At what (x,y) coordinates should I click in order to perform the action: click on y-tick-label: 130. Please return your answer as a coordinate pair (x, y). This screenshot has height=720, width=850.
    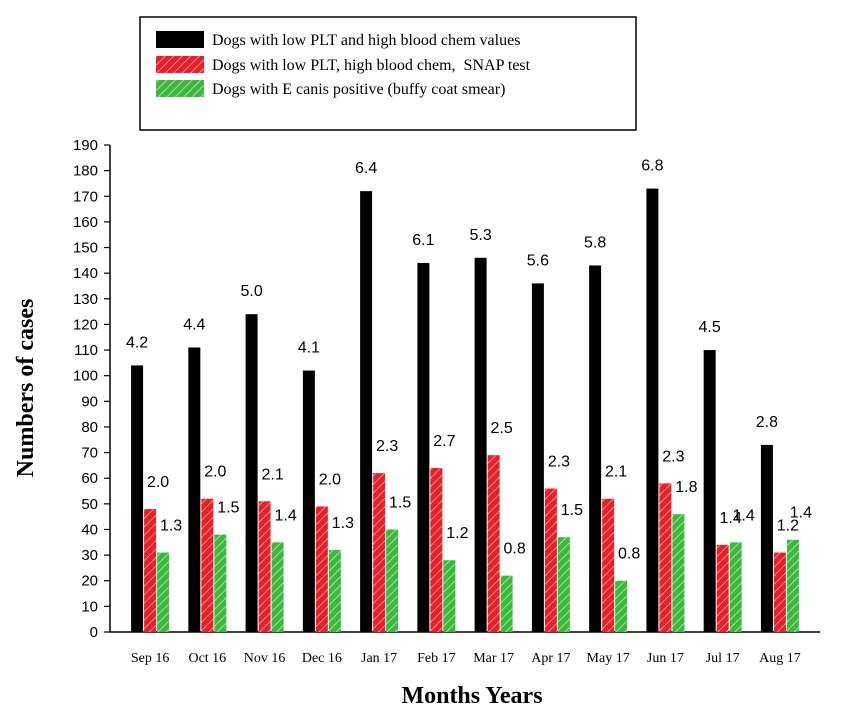
    Looking at the image, I should click on (85, 299).